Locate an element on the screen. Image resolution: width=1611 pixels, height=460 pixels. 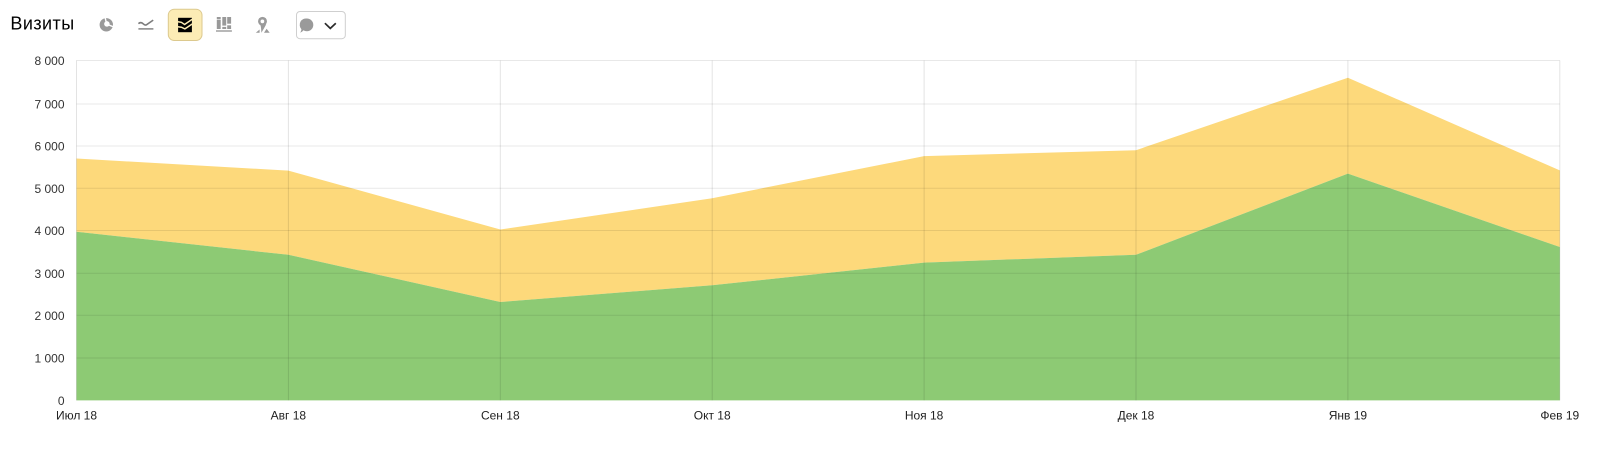
svg-text: 0 is located at coordinates (61, 401).